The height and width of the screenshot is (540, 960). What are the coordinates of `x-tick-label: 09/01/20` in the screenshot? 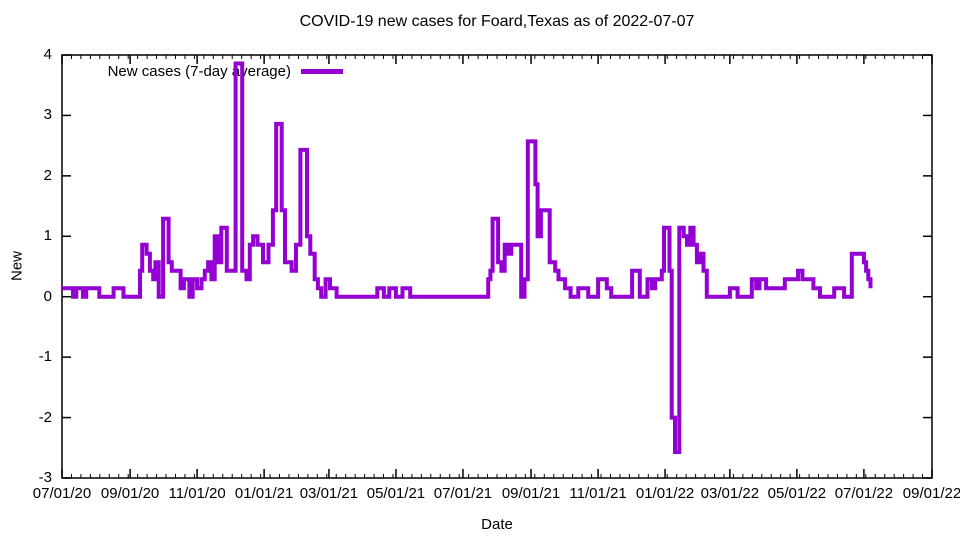 It's located at (130, 493).